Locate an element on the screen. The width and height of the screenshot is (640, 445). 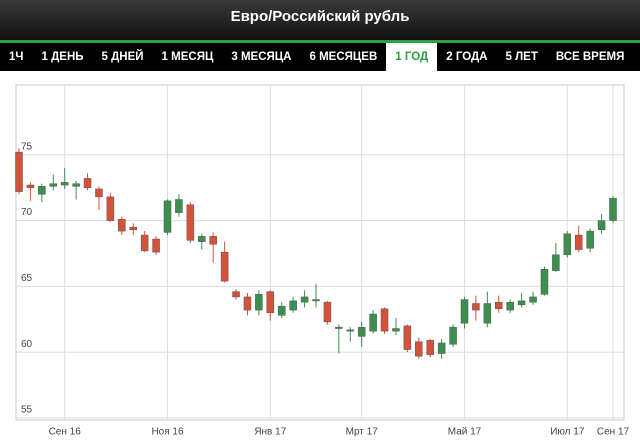
x-tick-label: Ноя 16 is located at coordinates (167, 432).